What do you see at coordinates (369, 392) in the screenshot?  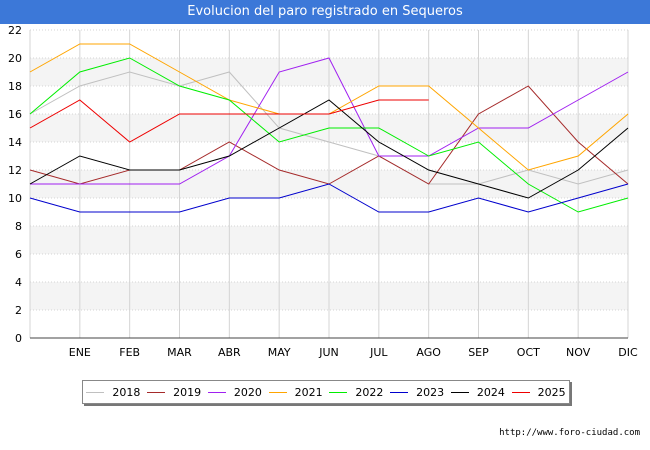 I see `legend-label: 2022` at bounding box center [369, 392].